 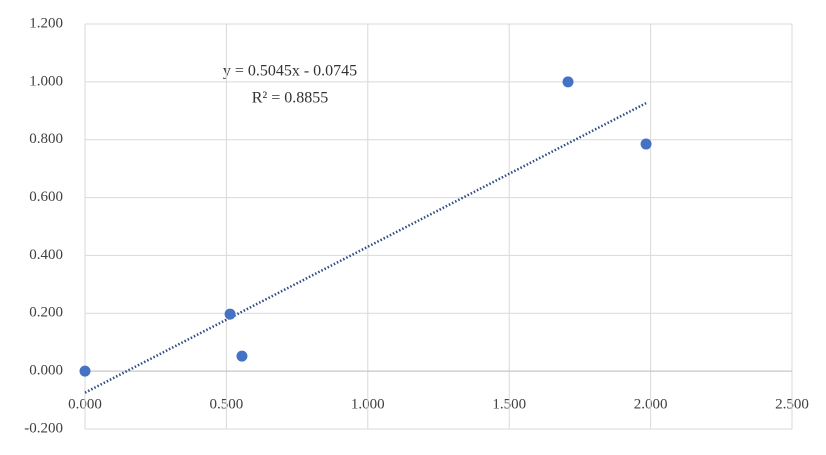 What do you see at coordinates (290, 71) in the screenshot?
I see `trendline-equation: y = 0.5045x - 0.0745` at bounding box center [290, 71].